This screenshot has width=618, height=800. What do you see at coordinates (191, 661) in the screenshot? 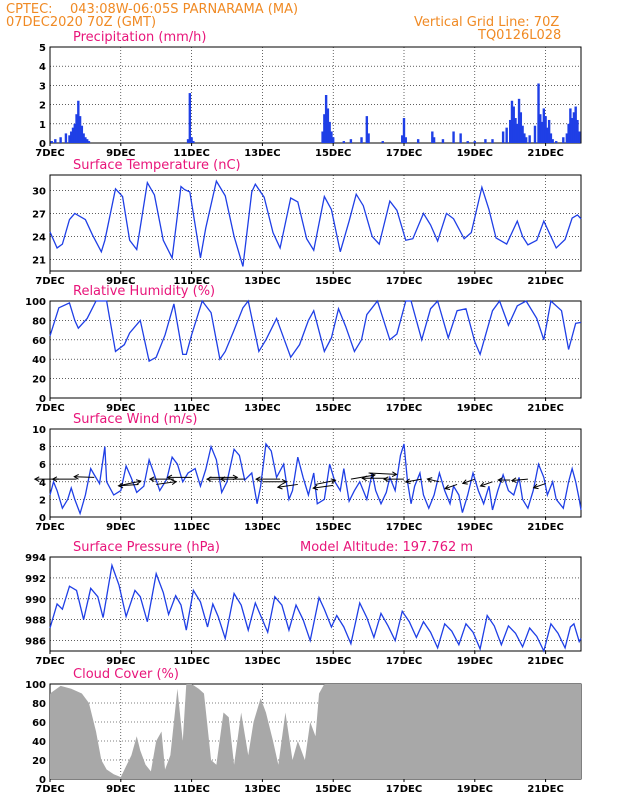
I see `press-xtick-label: 11DEC` at bounding box center [191, 661].